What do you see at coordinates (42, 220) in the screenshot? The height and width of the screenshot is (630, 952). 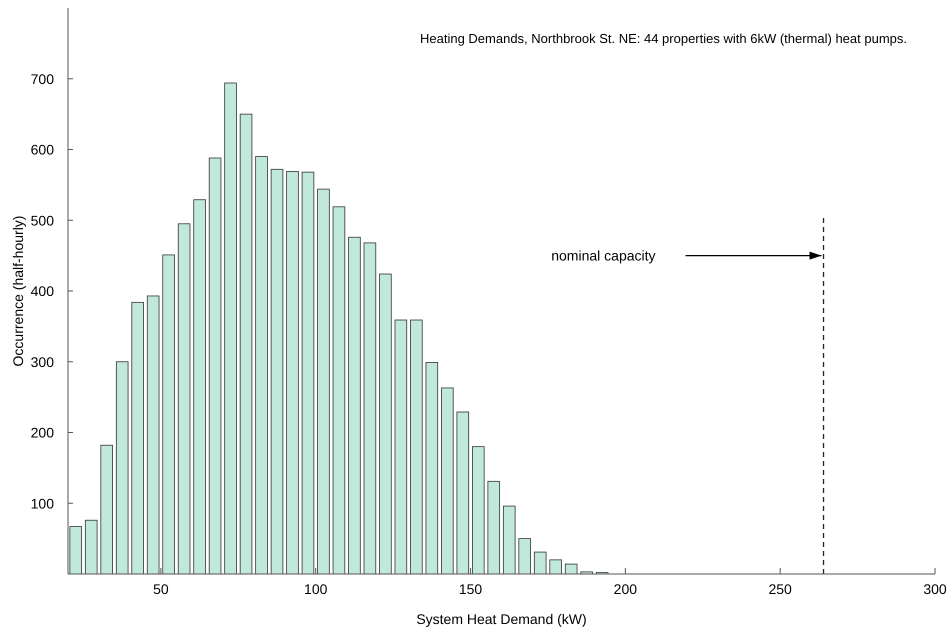 I see `y-tick-label: 500` at bounding box center [42, 220].